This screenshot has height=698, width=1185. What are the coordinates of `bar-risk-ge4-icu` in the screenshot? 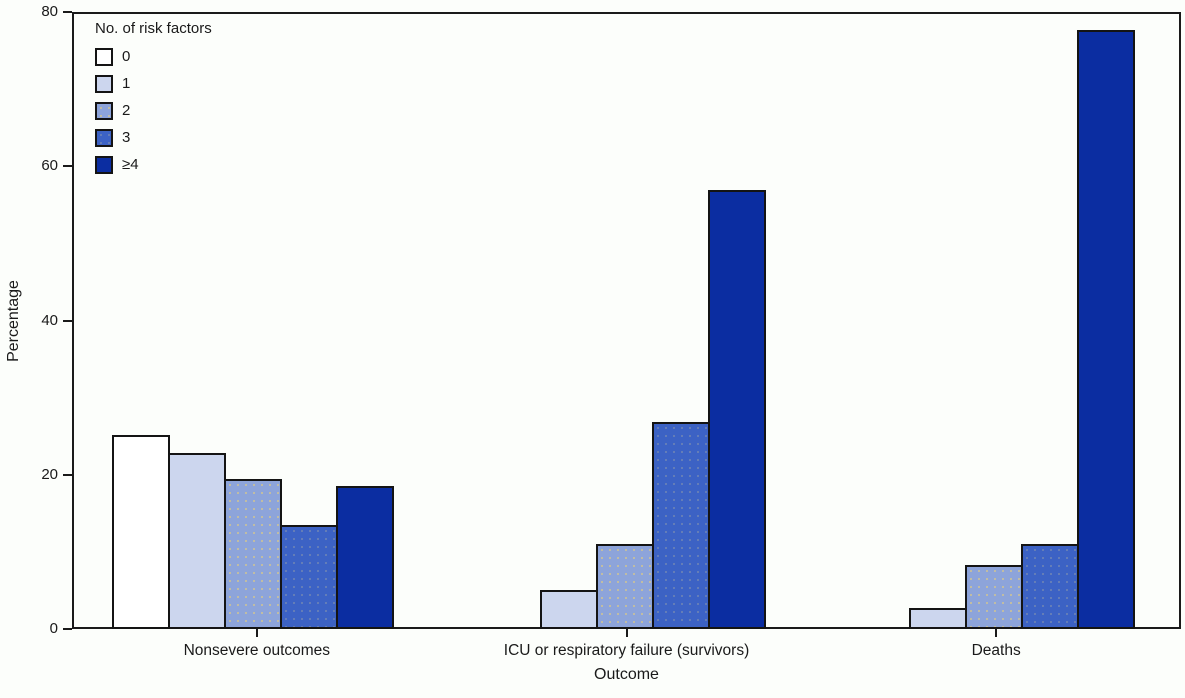 It's located at (736, 409).